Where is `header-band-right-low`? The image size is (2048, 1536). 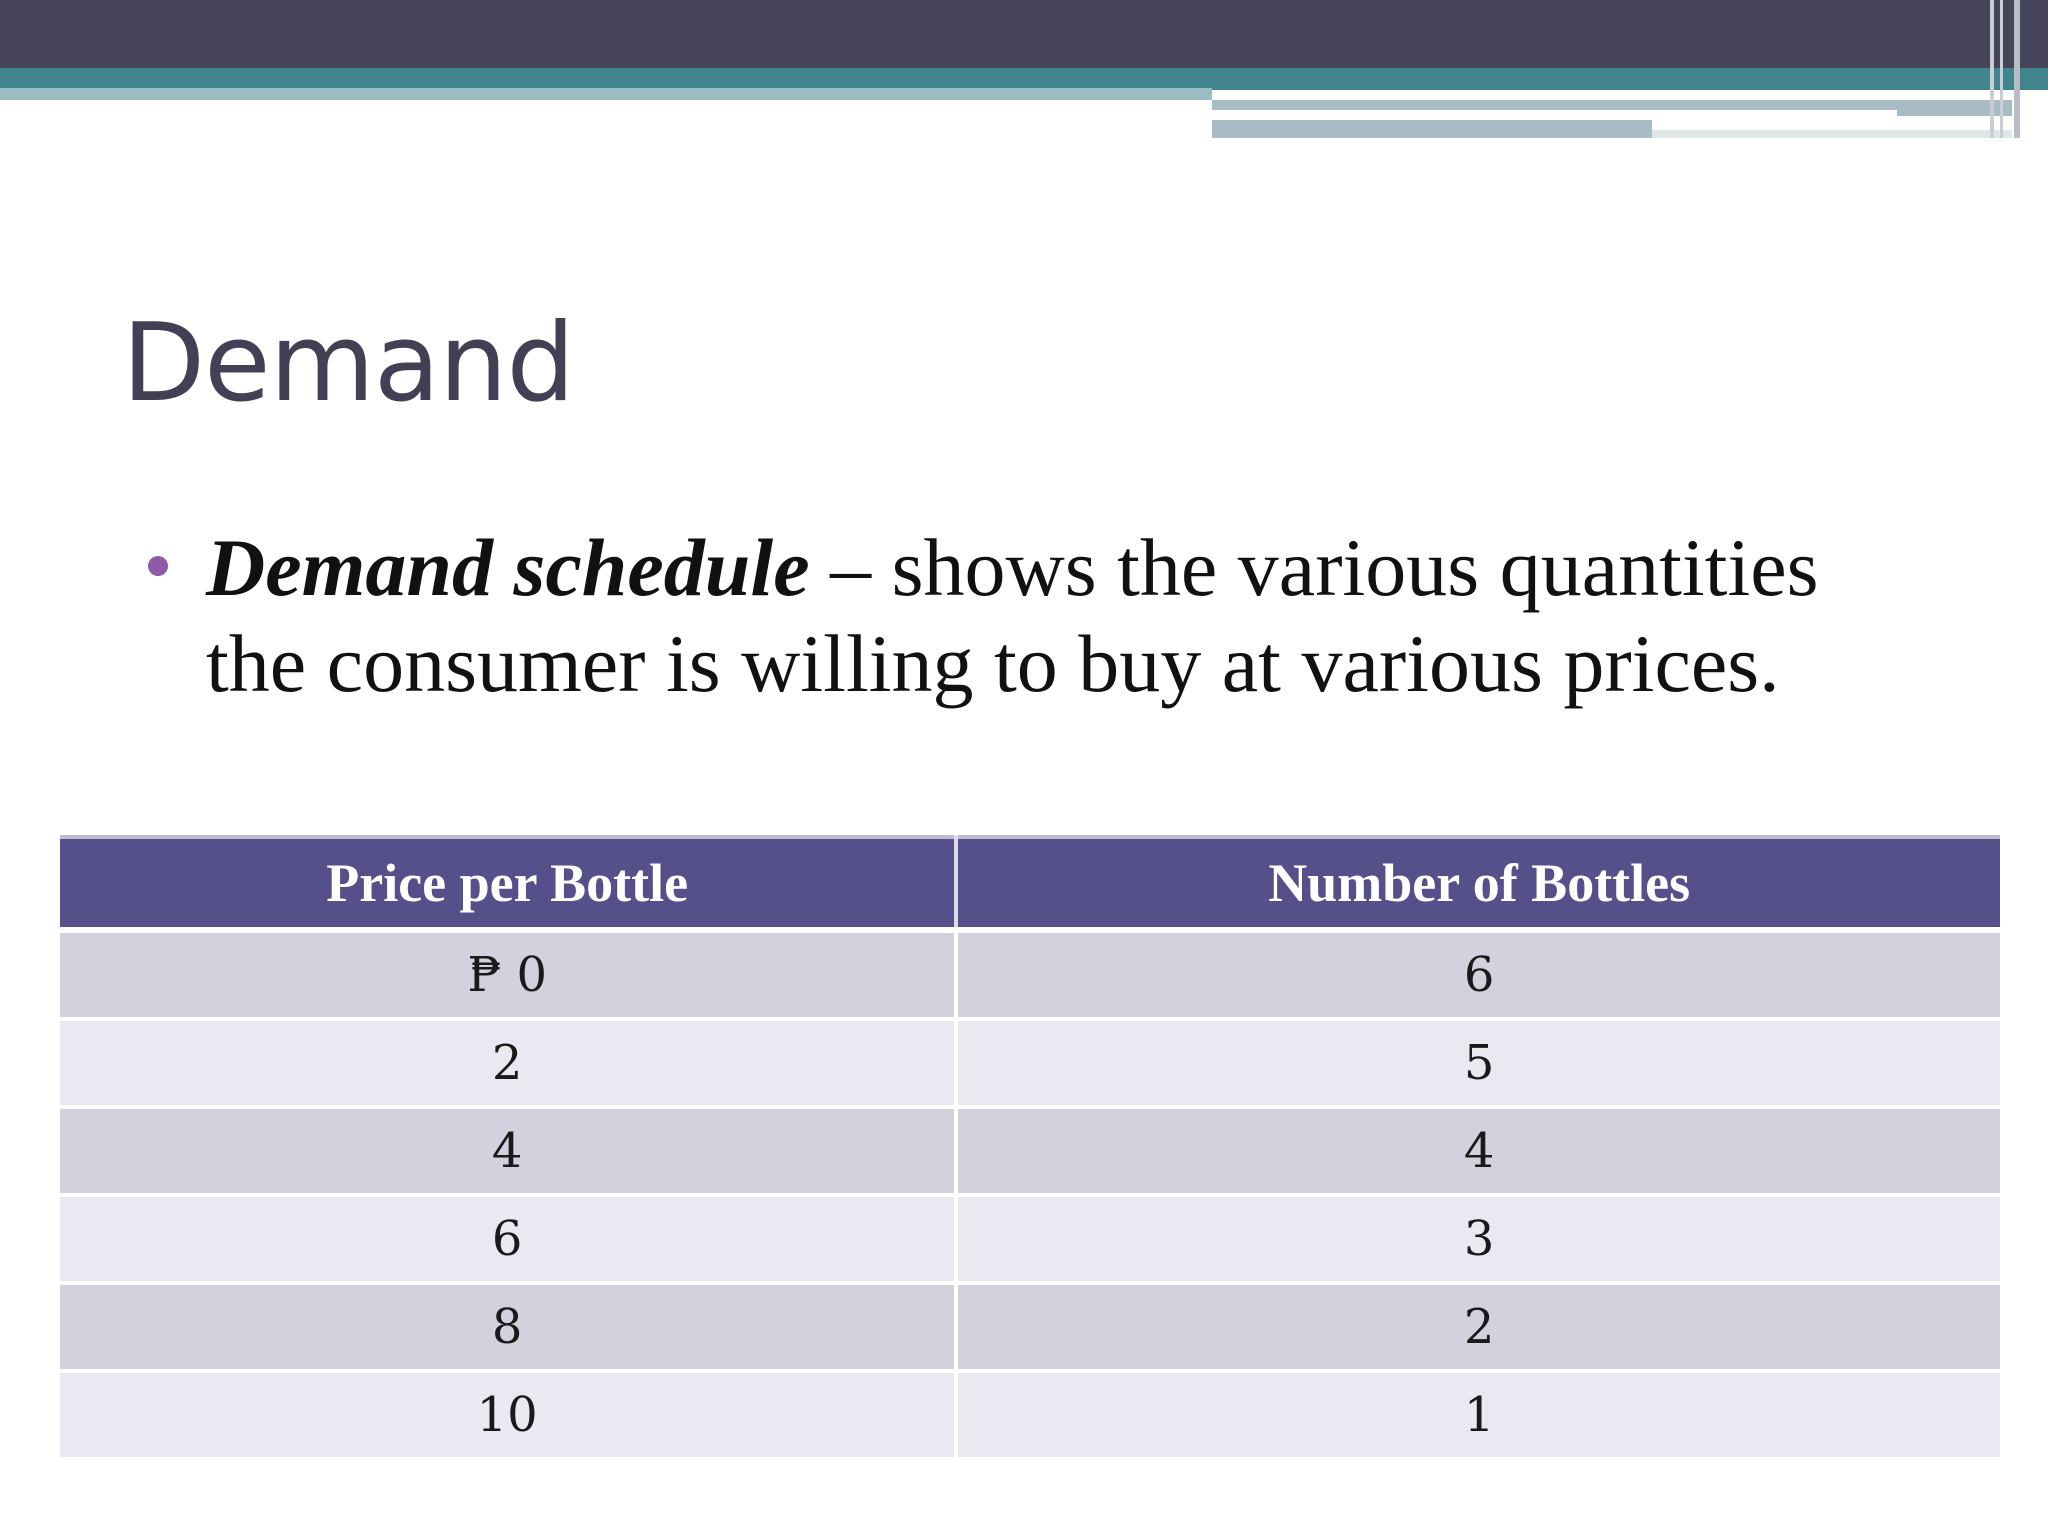 header-band-right-low is located at coordinates (1432, 129).